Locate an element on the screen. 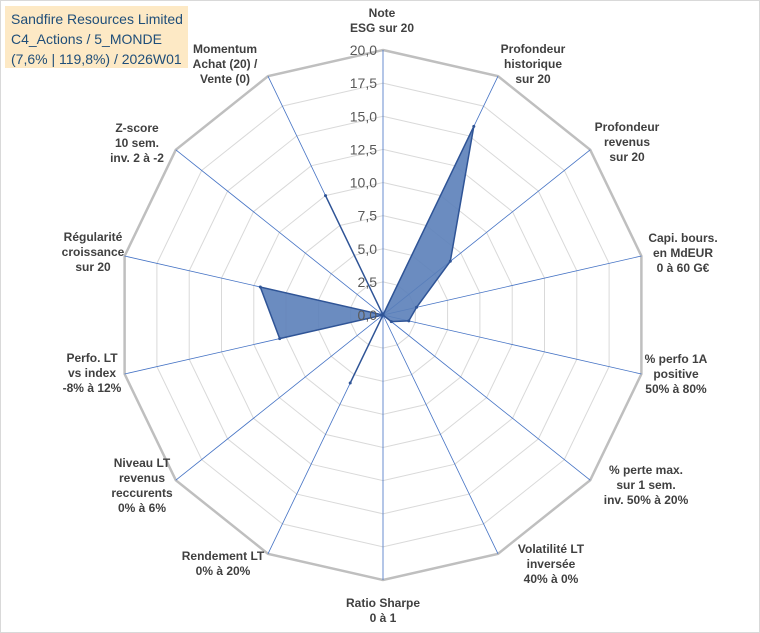 The width and height of the screenshot is (760, 633). tick-label: 12,5 is located at coordinates (363, 149).